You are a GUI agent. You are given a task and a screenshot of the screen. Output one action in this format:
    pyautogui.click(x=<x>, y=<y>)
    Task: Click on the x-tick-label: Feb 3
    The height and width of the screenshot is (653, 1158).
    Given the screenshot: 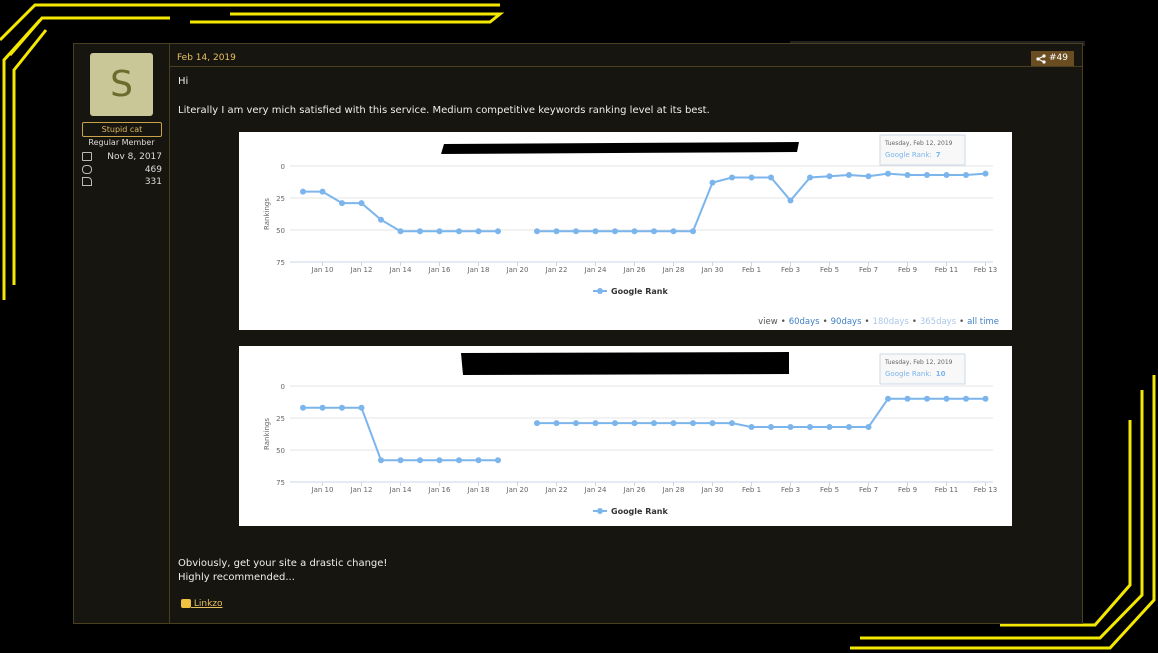 What is the action you would take?
    pyautogui.click(x=790, y=490)
    